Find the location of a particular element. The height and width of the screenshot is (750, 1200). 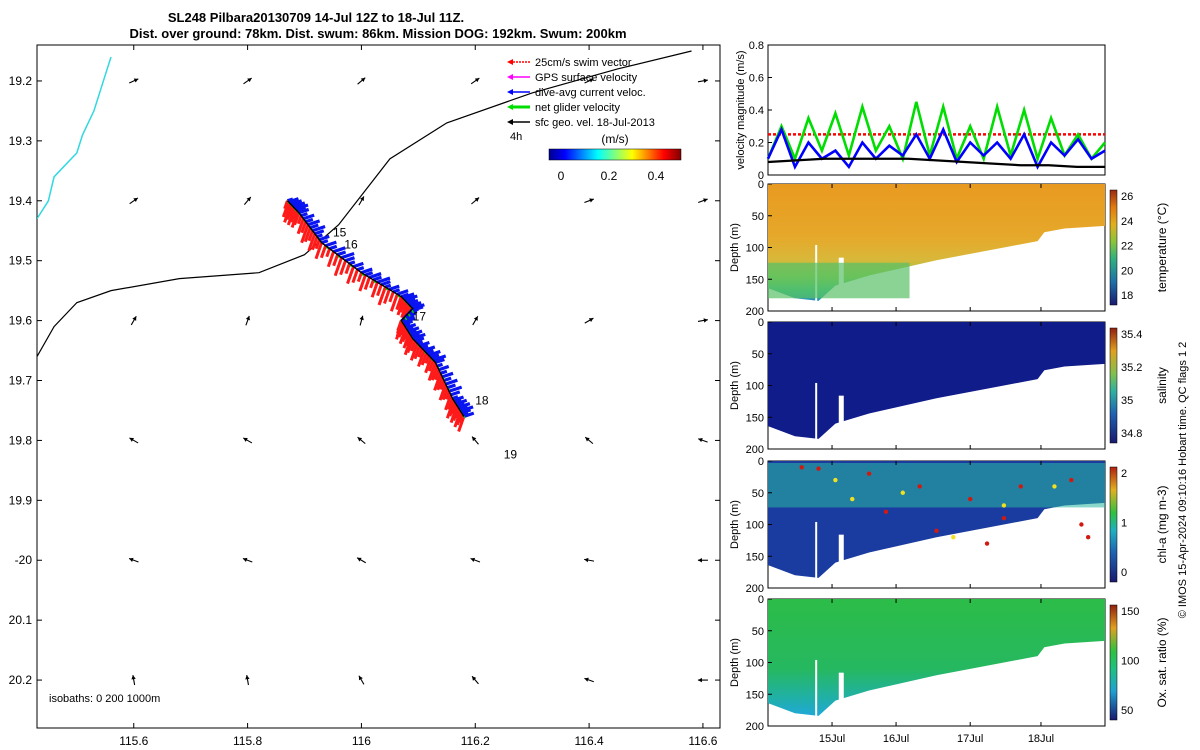

chl-max-layer is located at coordinates (936, 485).